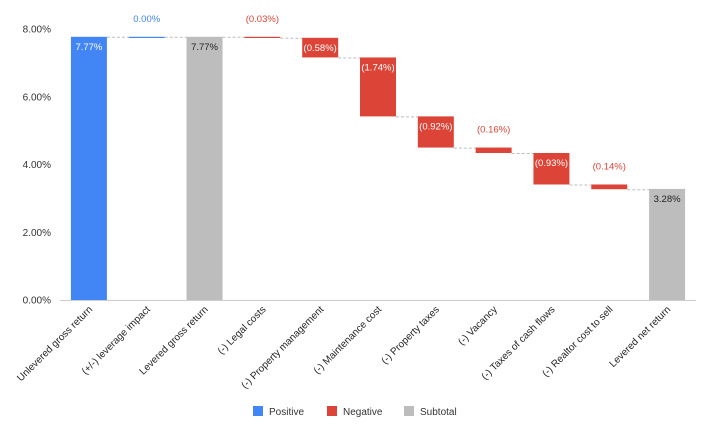  I want to click on x-tick-label: (-) Vacancy, so click(477, 325).